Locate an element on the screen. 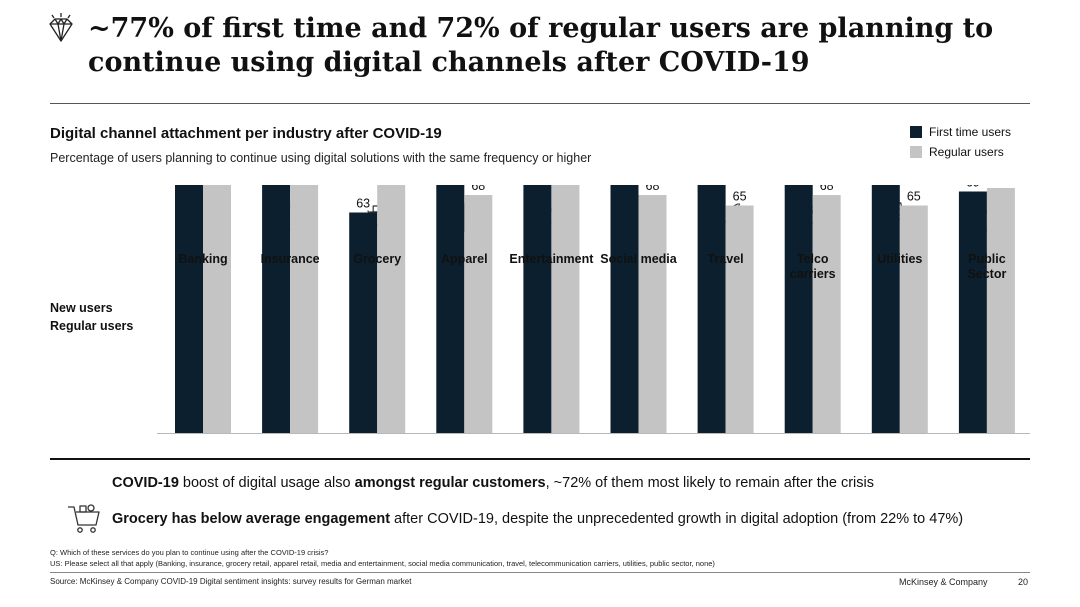 The width and height of the screenshot is (1080, 607). diamond-icon is located at coordinates (61, 27).